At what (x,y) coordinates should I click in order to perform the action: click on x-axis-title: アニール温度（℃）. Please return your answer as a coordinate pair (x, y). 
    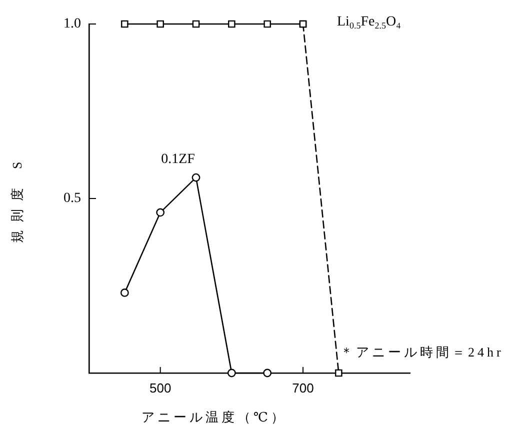
    Looking at the image, I should click on (214, 416).